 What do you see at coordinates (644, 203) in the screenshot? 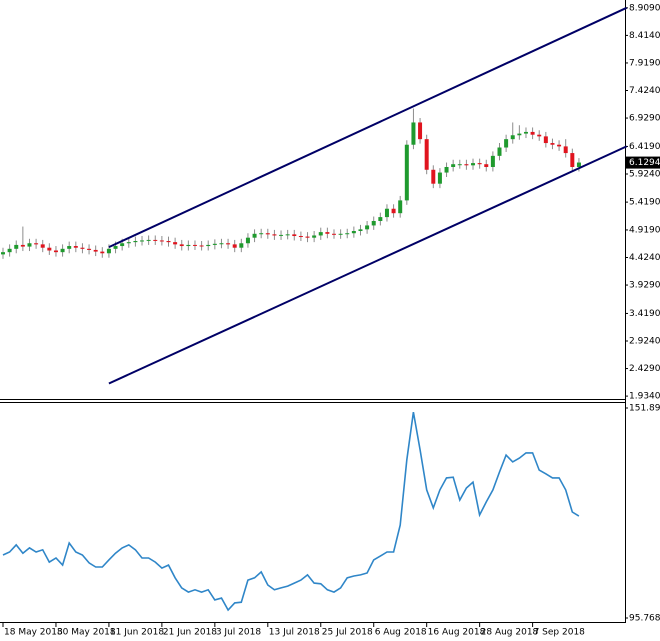
I see `y-tick-label: 5.4190` at bounding box center [644, 203].